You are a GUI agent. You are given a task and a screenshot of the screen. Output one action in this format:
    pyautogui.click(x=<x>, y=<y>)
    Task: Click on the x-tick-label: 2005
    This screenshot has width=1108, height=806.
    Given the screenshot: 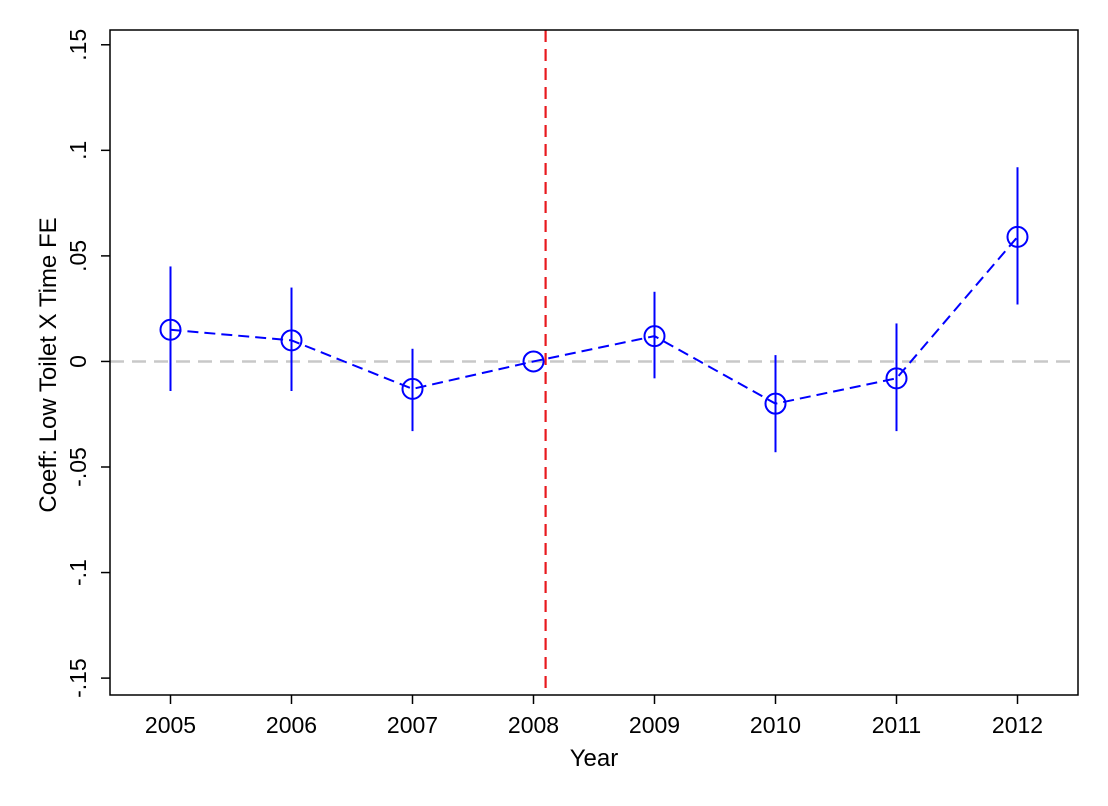 What is the action you would take?
    pyautogui.click(x=170, y=725)
    